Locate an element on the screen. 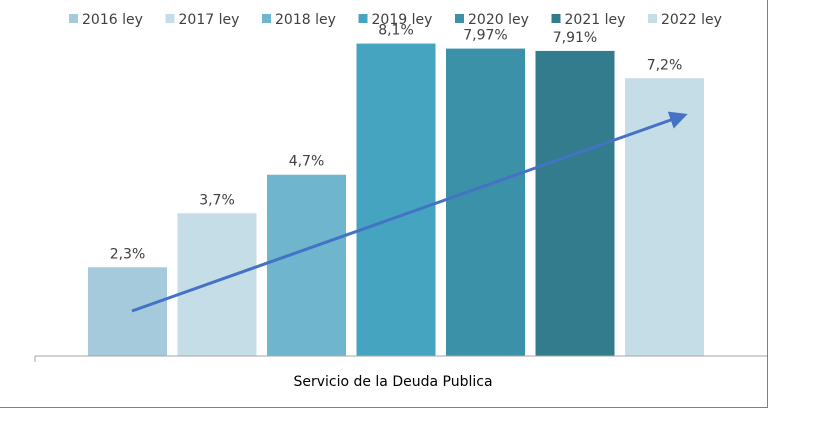 This screenshot has width=837, height=424. legend-swatch-2019-ley is located at coordinates (363, 18).